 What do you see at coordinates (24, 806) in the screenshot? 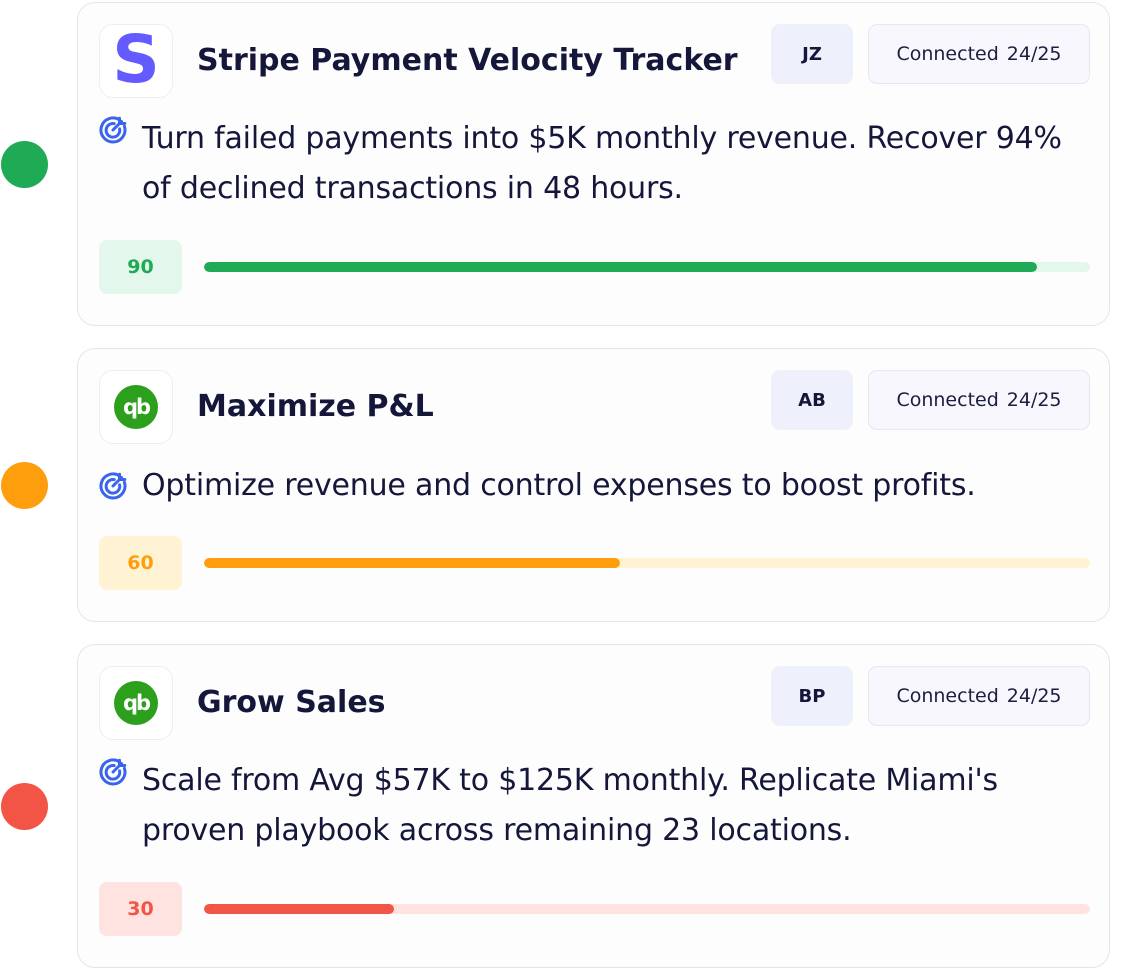
I see `status-dot-grow-sales-goal` at bounding box center [24, 806].